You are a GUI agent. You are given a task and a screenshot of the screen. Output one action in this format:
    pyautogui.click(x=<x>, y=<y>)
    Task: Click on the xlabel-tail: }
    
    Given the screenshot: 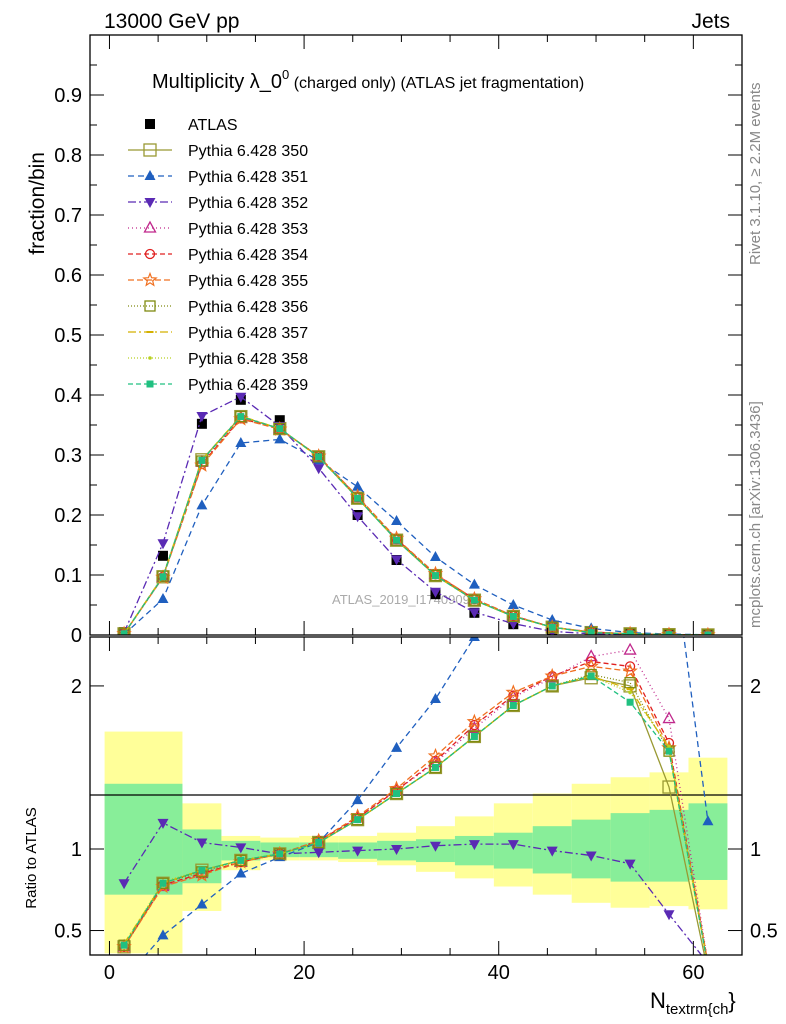 What is the action you would take?
    pyautogui.click(x=731, y=1000)
    